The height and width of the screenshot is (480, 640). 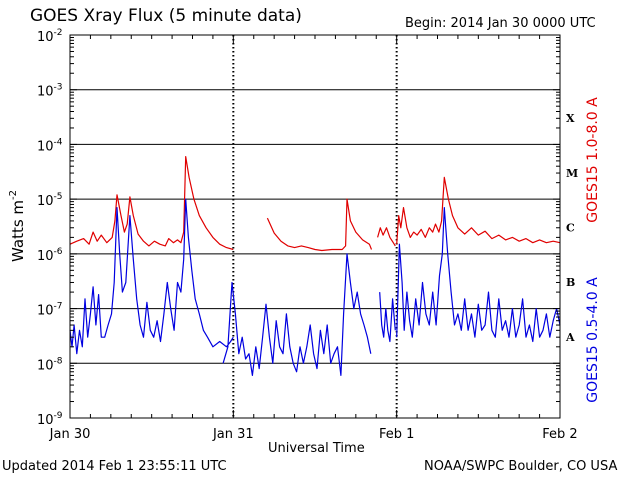 I want to click on legend-label-short-wave: GOES15 0.5-4.0 A, so click(x=593, y=340).